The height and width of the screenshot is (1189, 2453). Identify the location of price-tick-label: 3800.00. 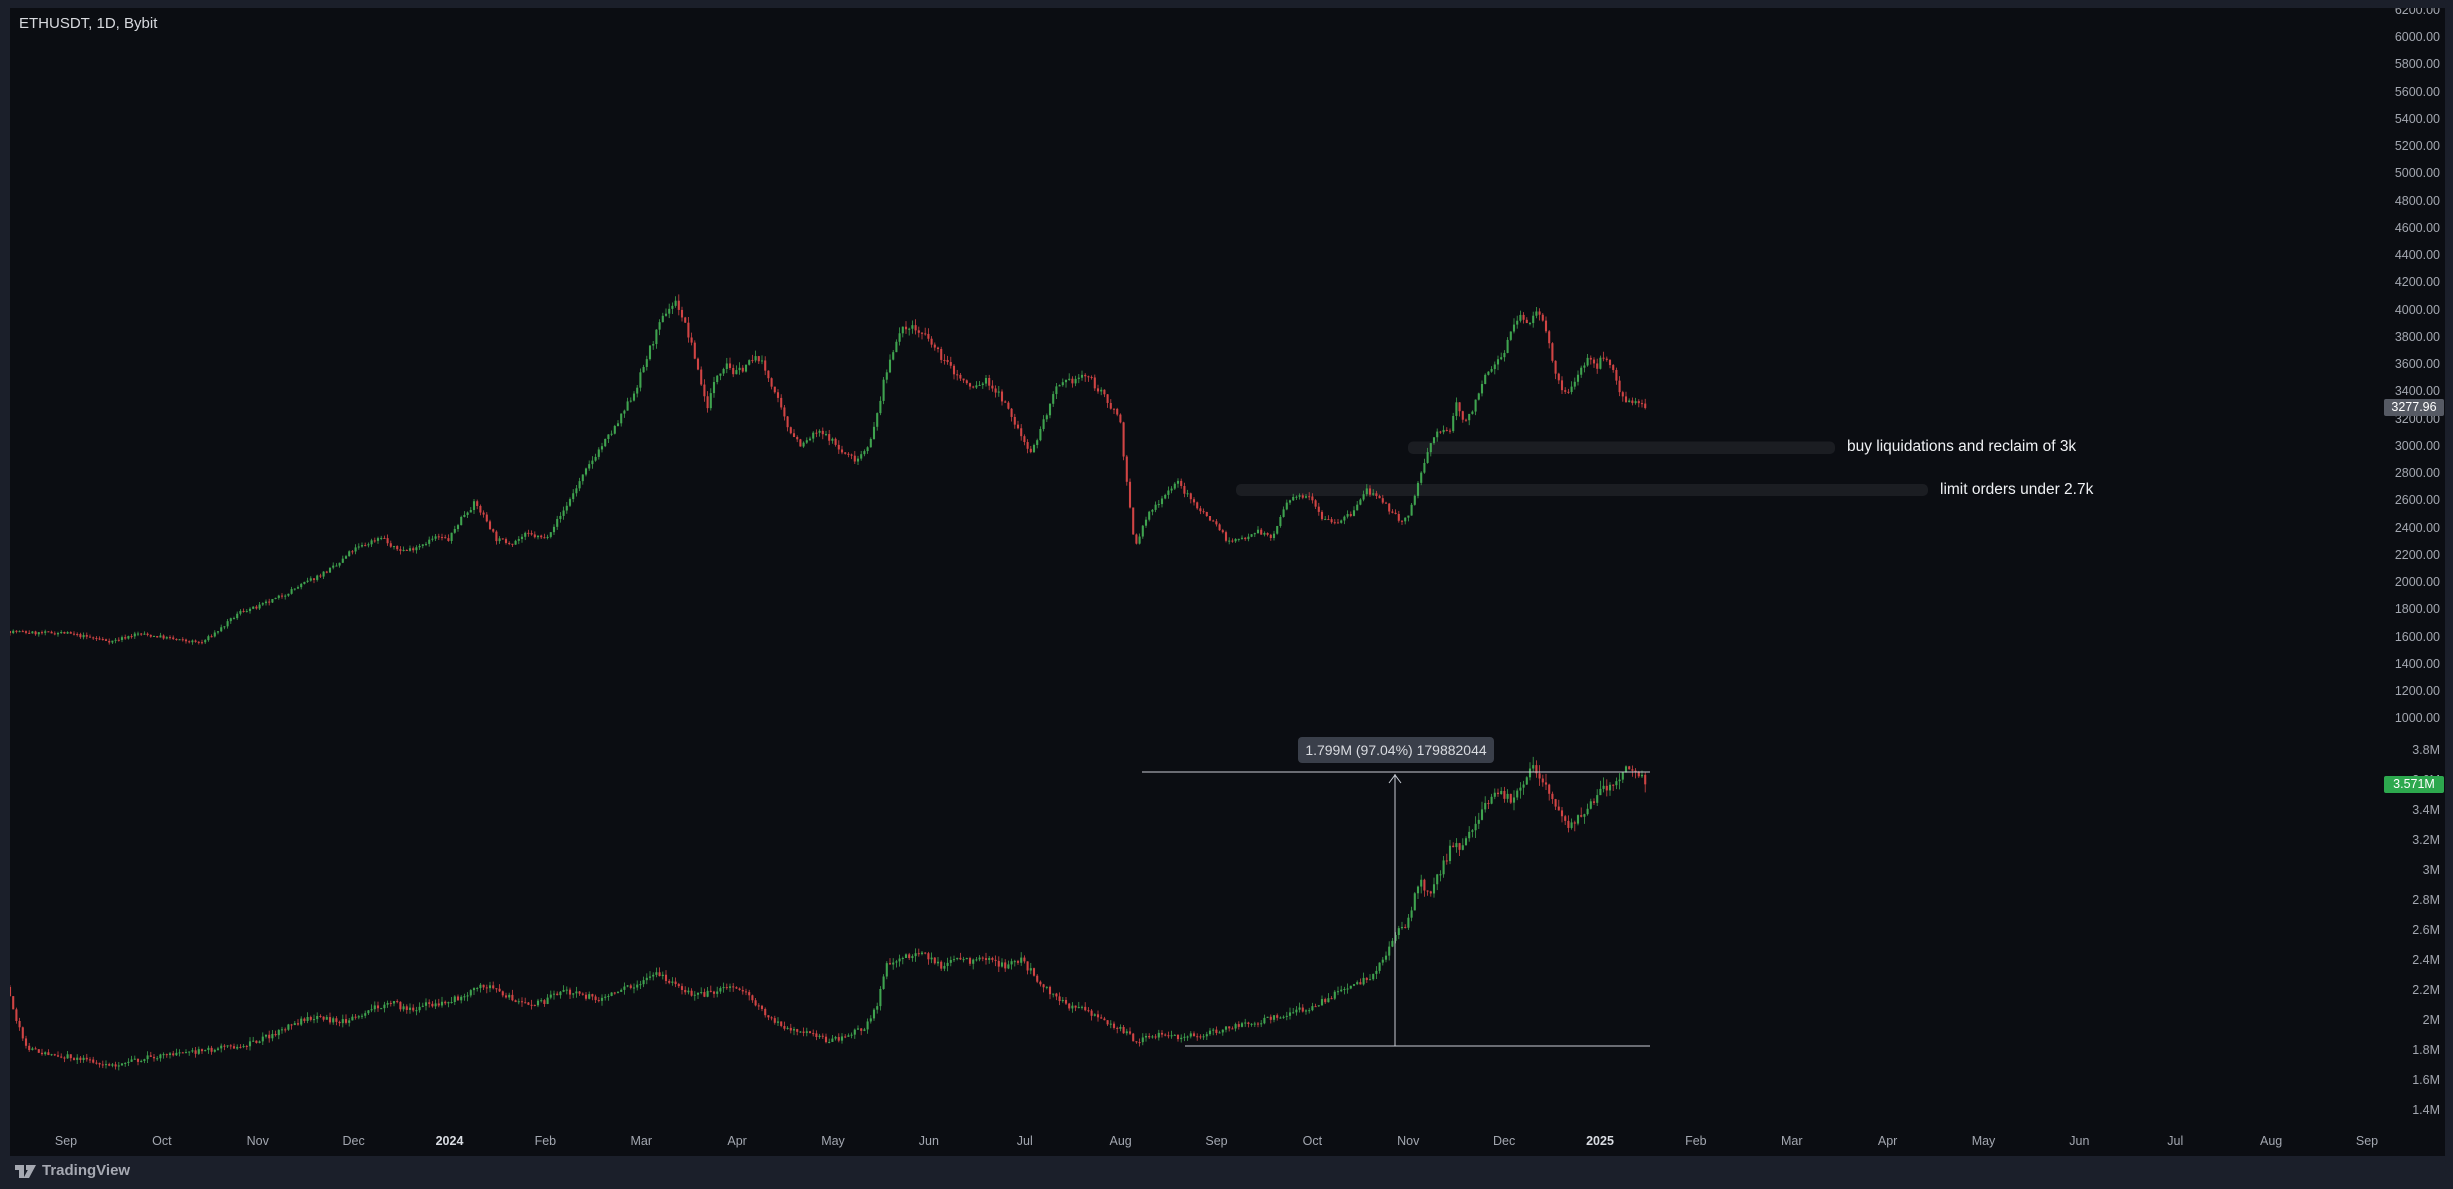
(2417, 336).